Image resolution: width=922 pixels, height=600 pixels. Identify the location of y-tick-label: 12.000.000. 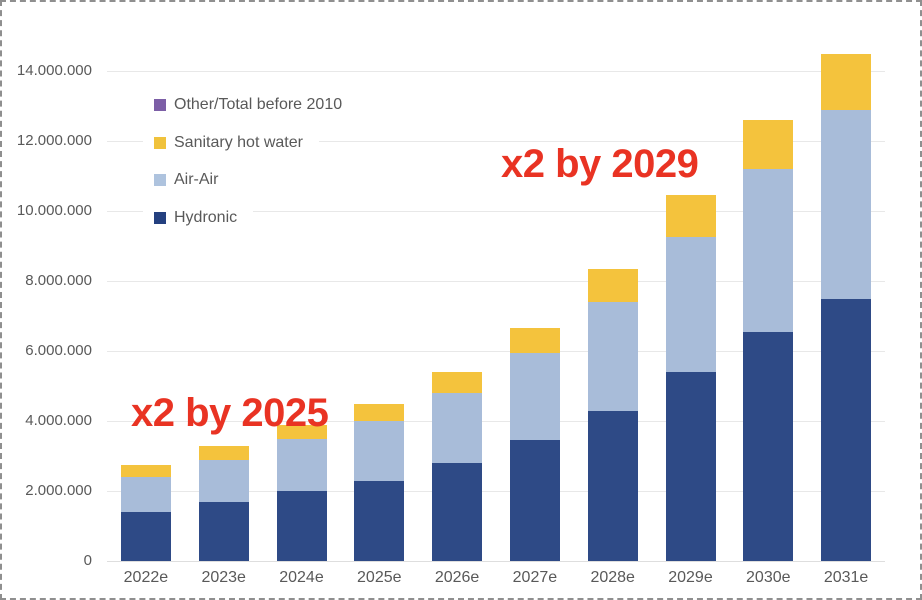
(54, 140).